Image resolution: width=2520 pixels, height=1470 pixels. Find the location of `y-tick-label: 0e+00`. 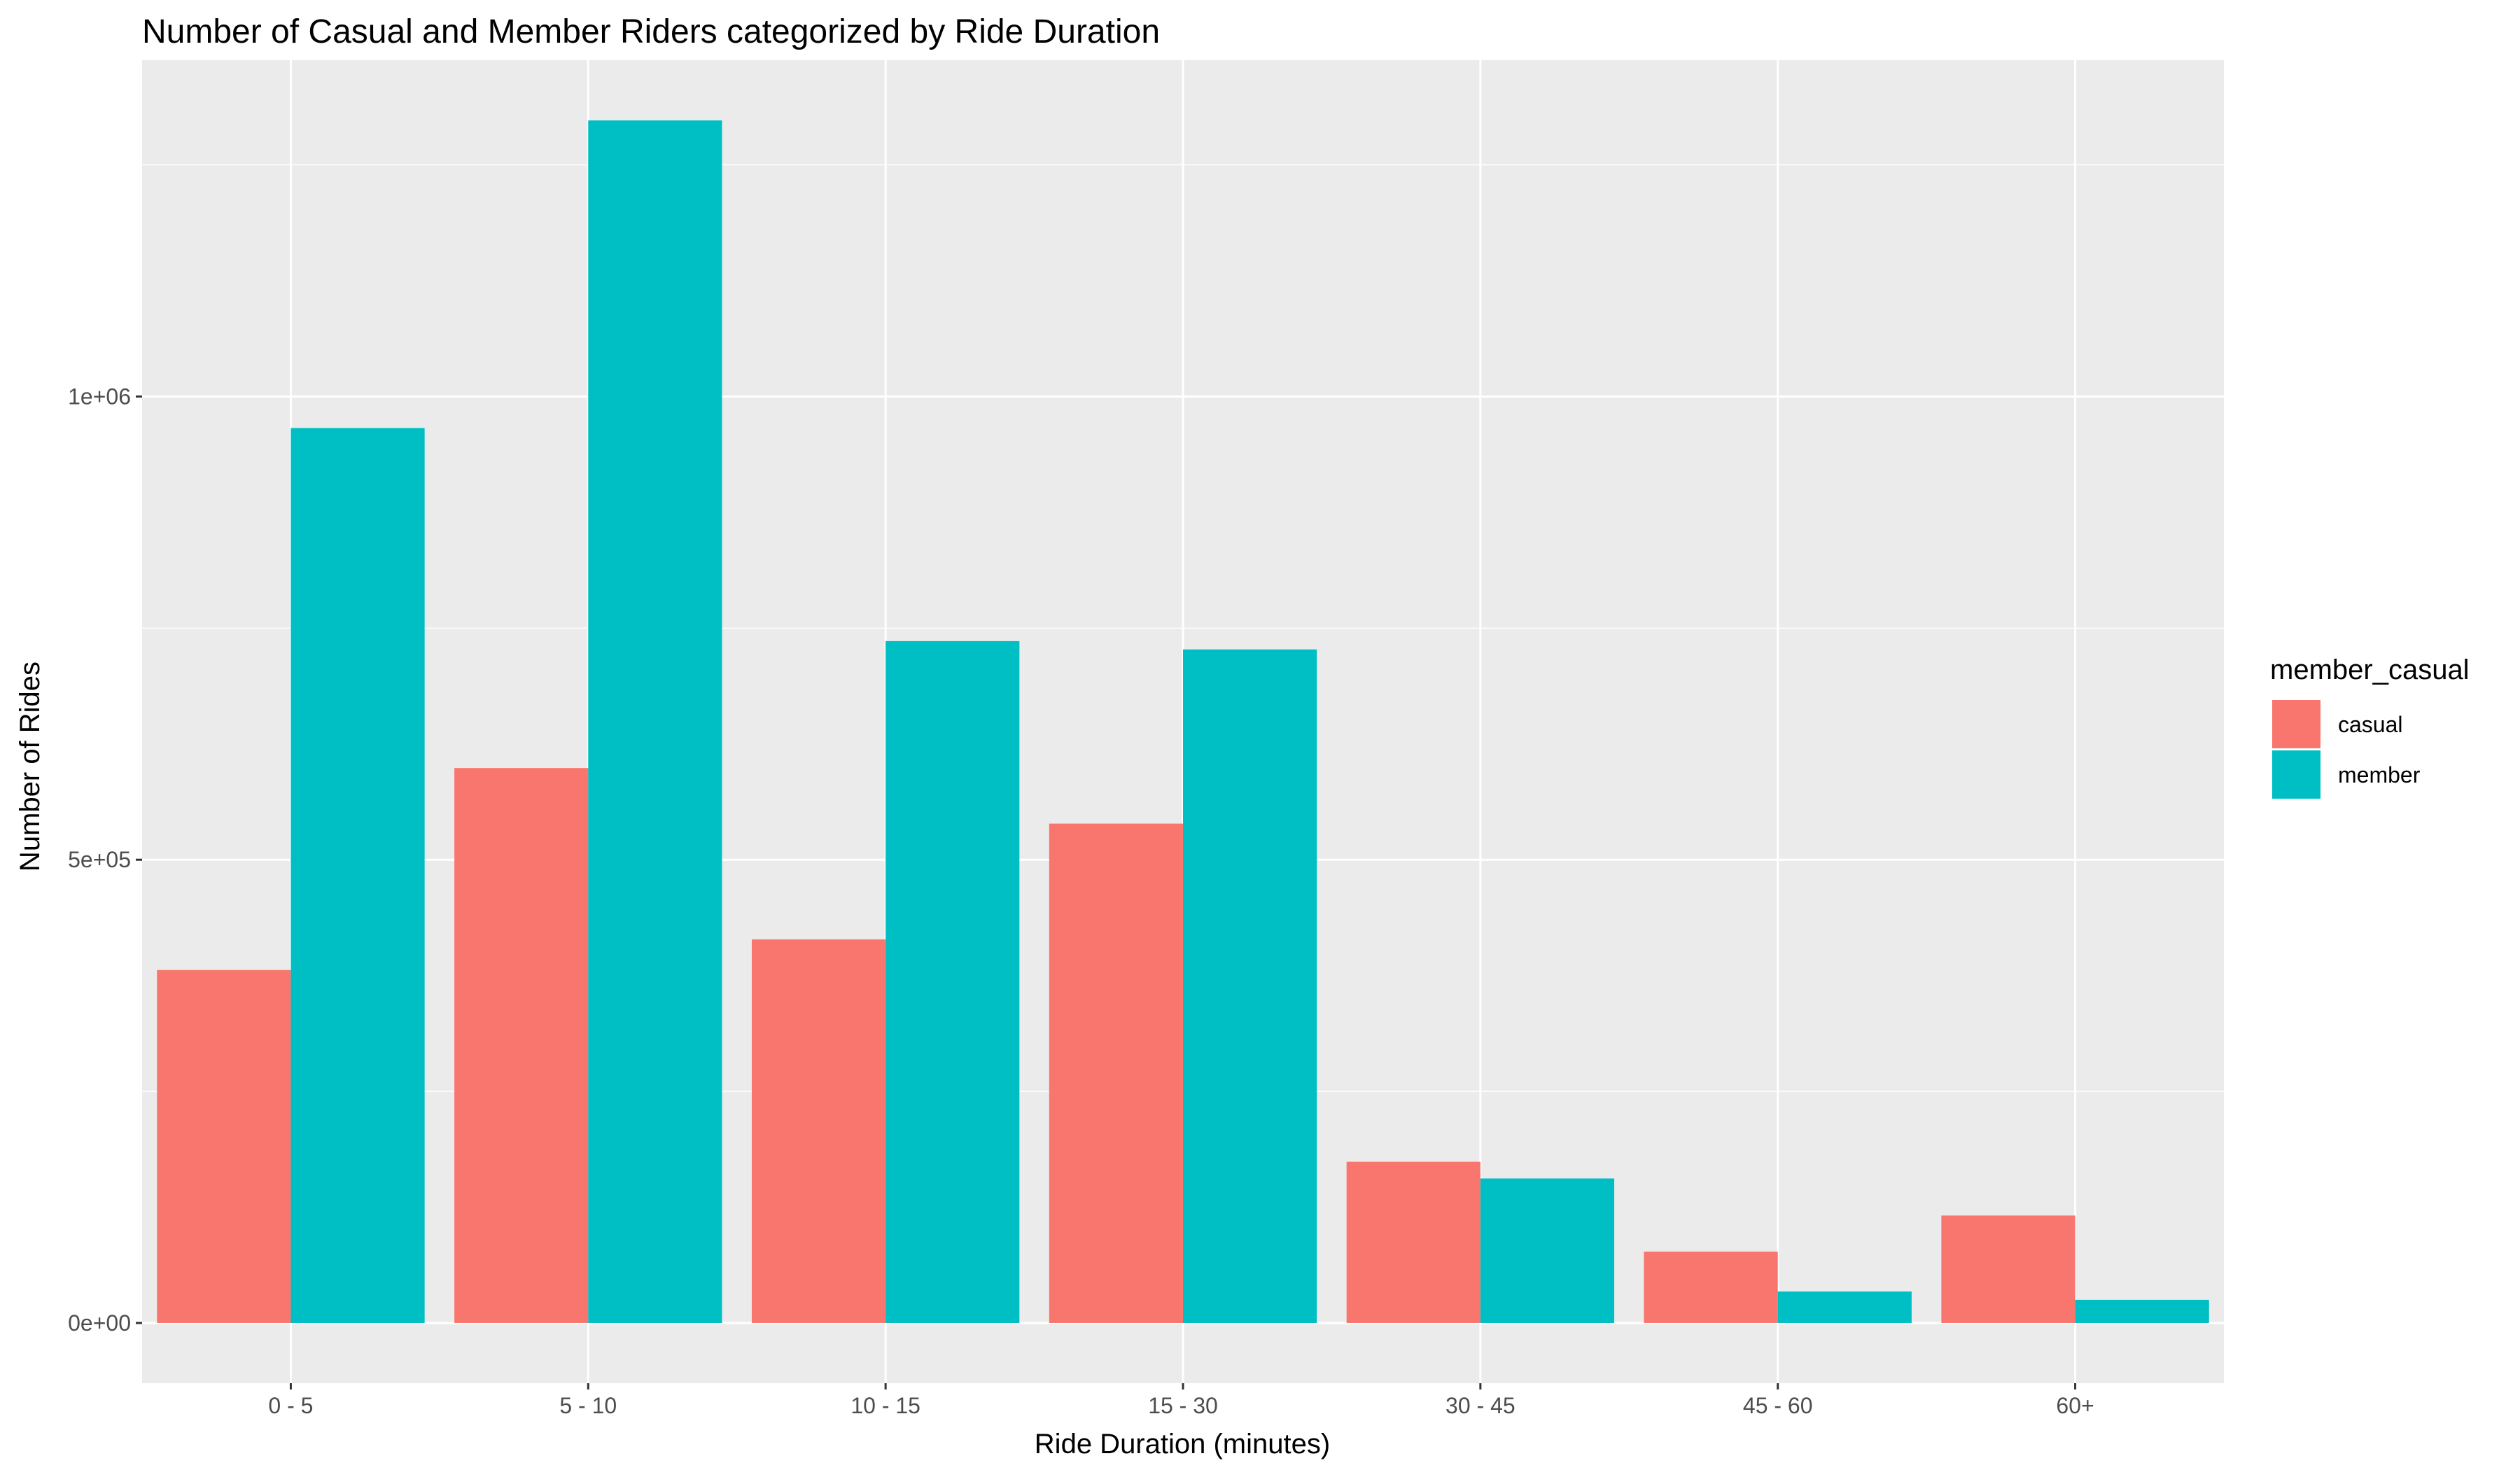

y-tick-label: 0e+00 is located at coordinates (99, 1323).